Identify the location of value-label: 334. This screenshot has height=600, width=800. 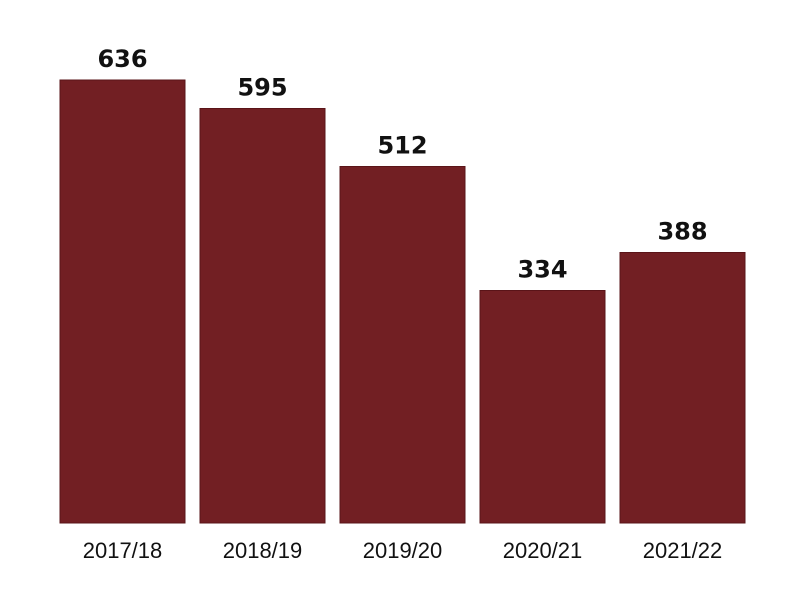
(542, 269).